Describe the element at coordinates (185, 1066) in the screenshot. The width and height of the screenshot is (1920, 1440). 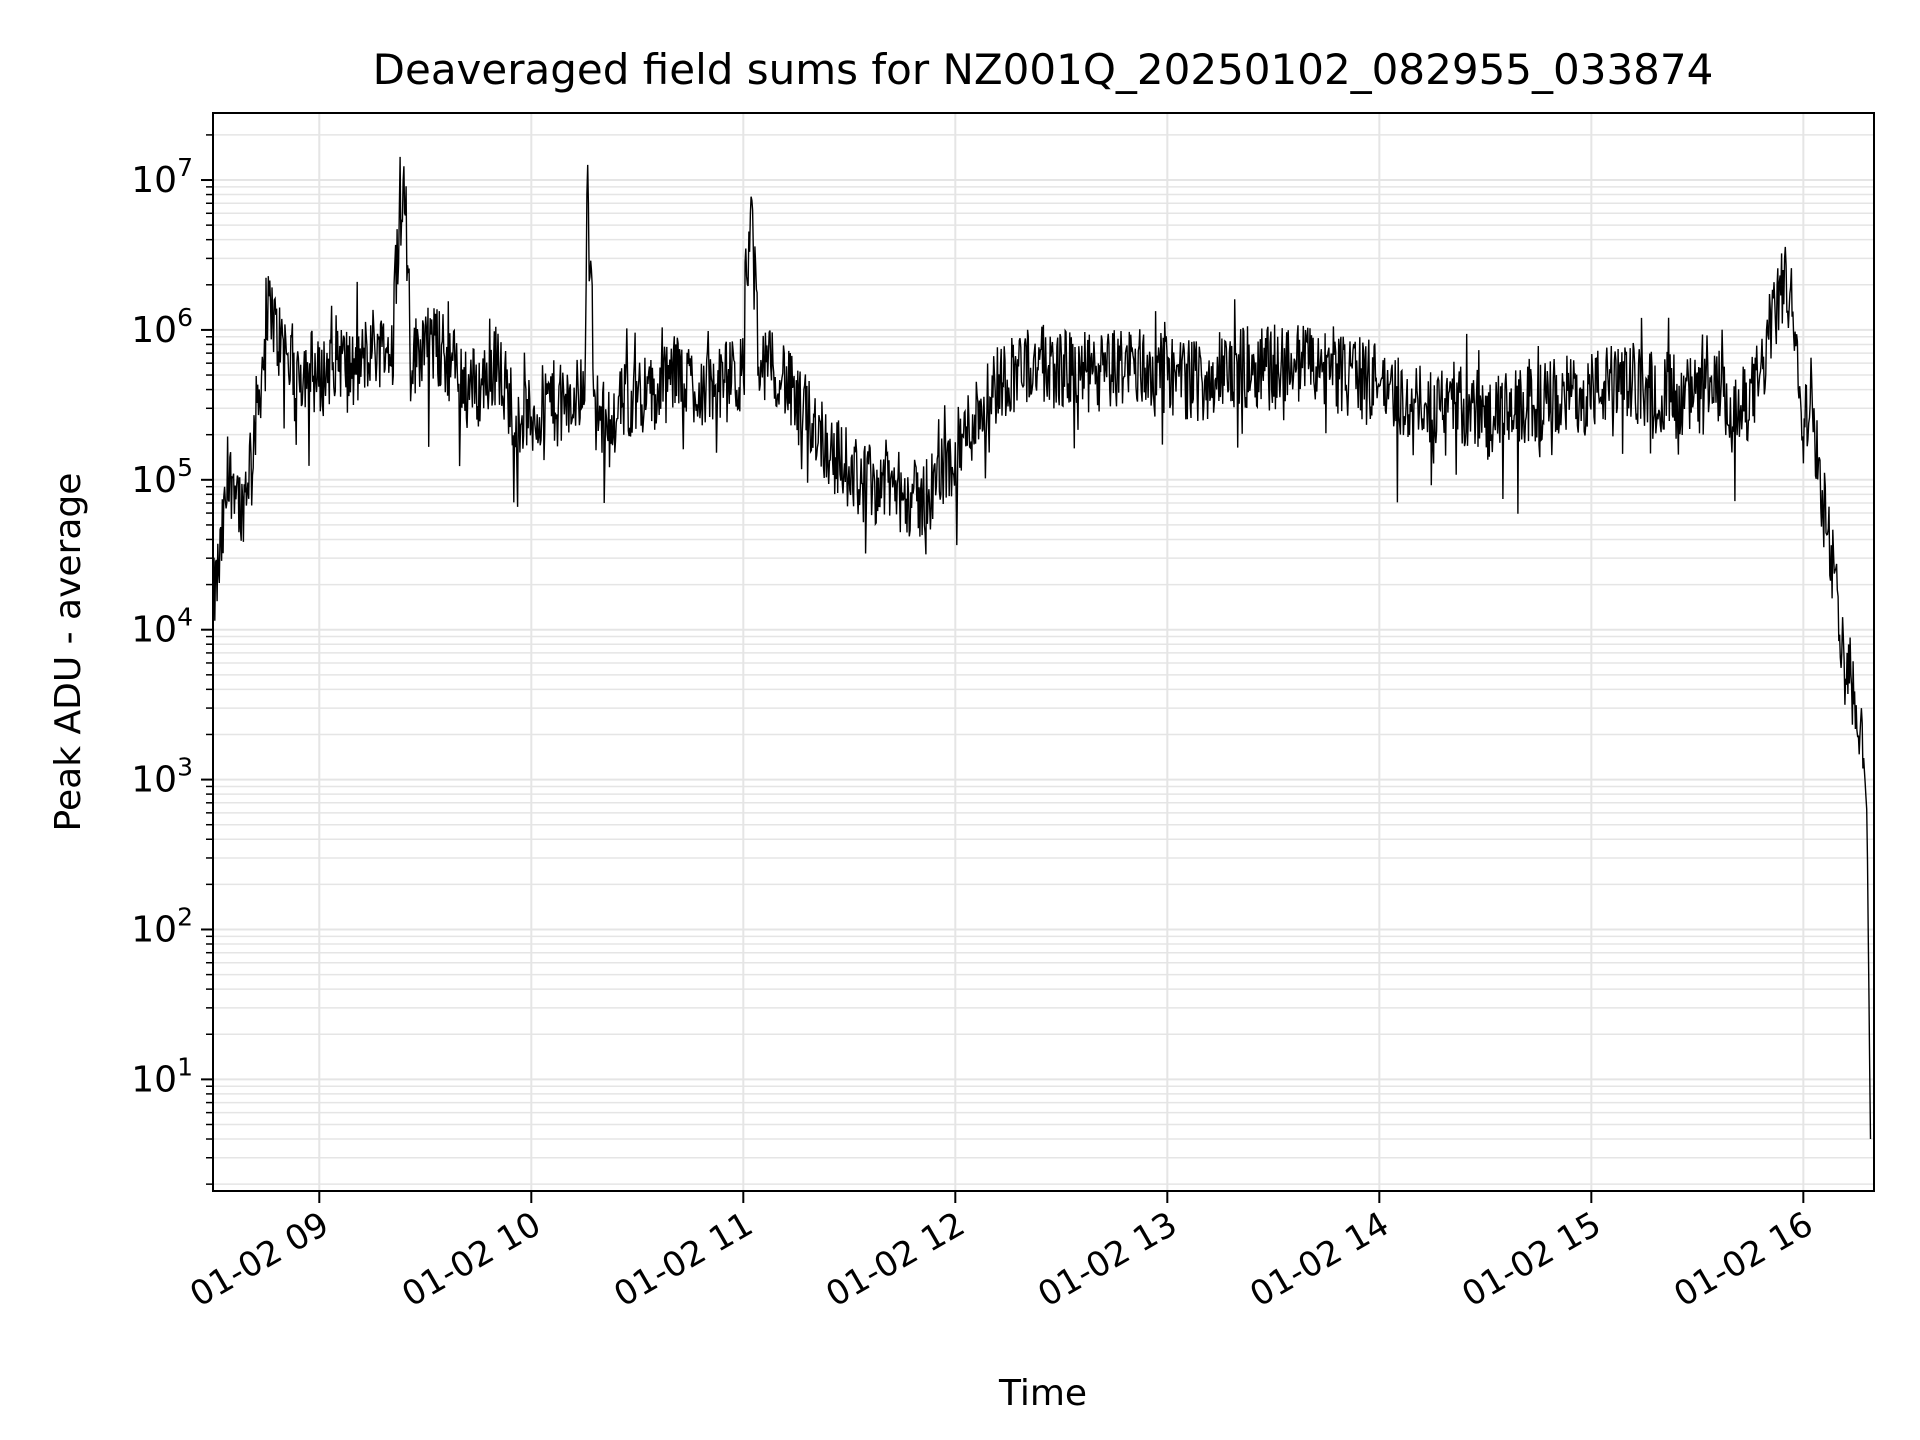
I see `y-tick-exponent: 1` at that location.